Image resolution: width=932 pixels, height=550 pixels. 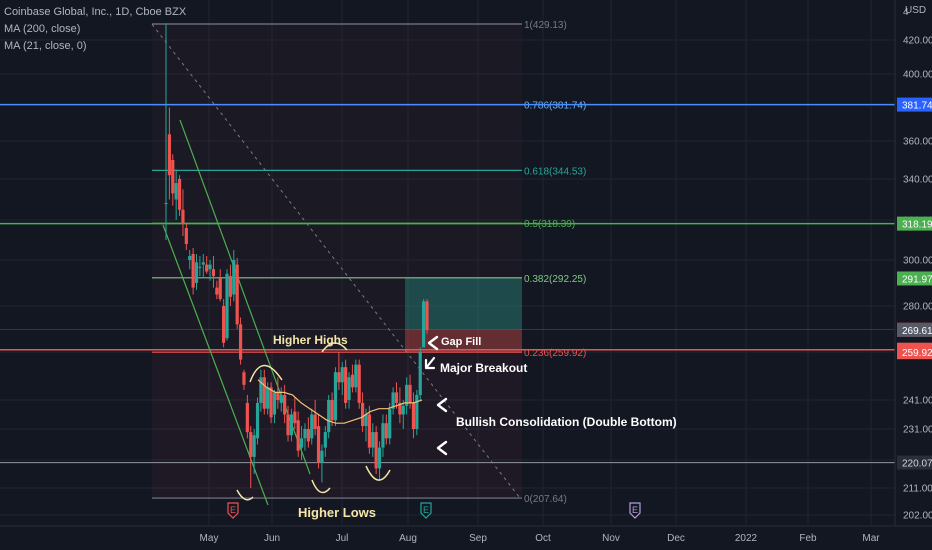 I want to click on fib-level-label: 0.618(344.53), so click(x=555, y=171).